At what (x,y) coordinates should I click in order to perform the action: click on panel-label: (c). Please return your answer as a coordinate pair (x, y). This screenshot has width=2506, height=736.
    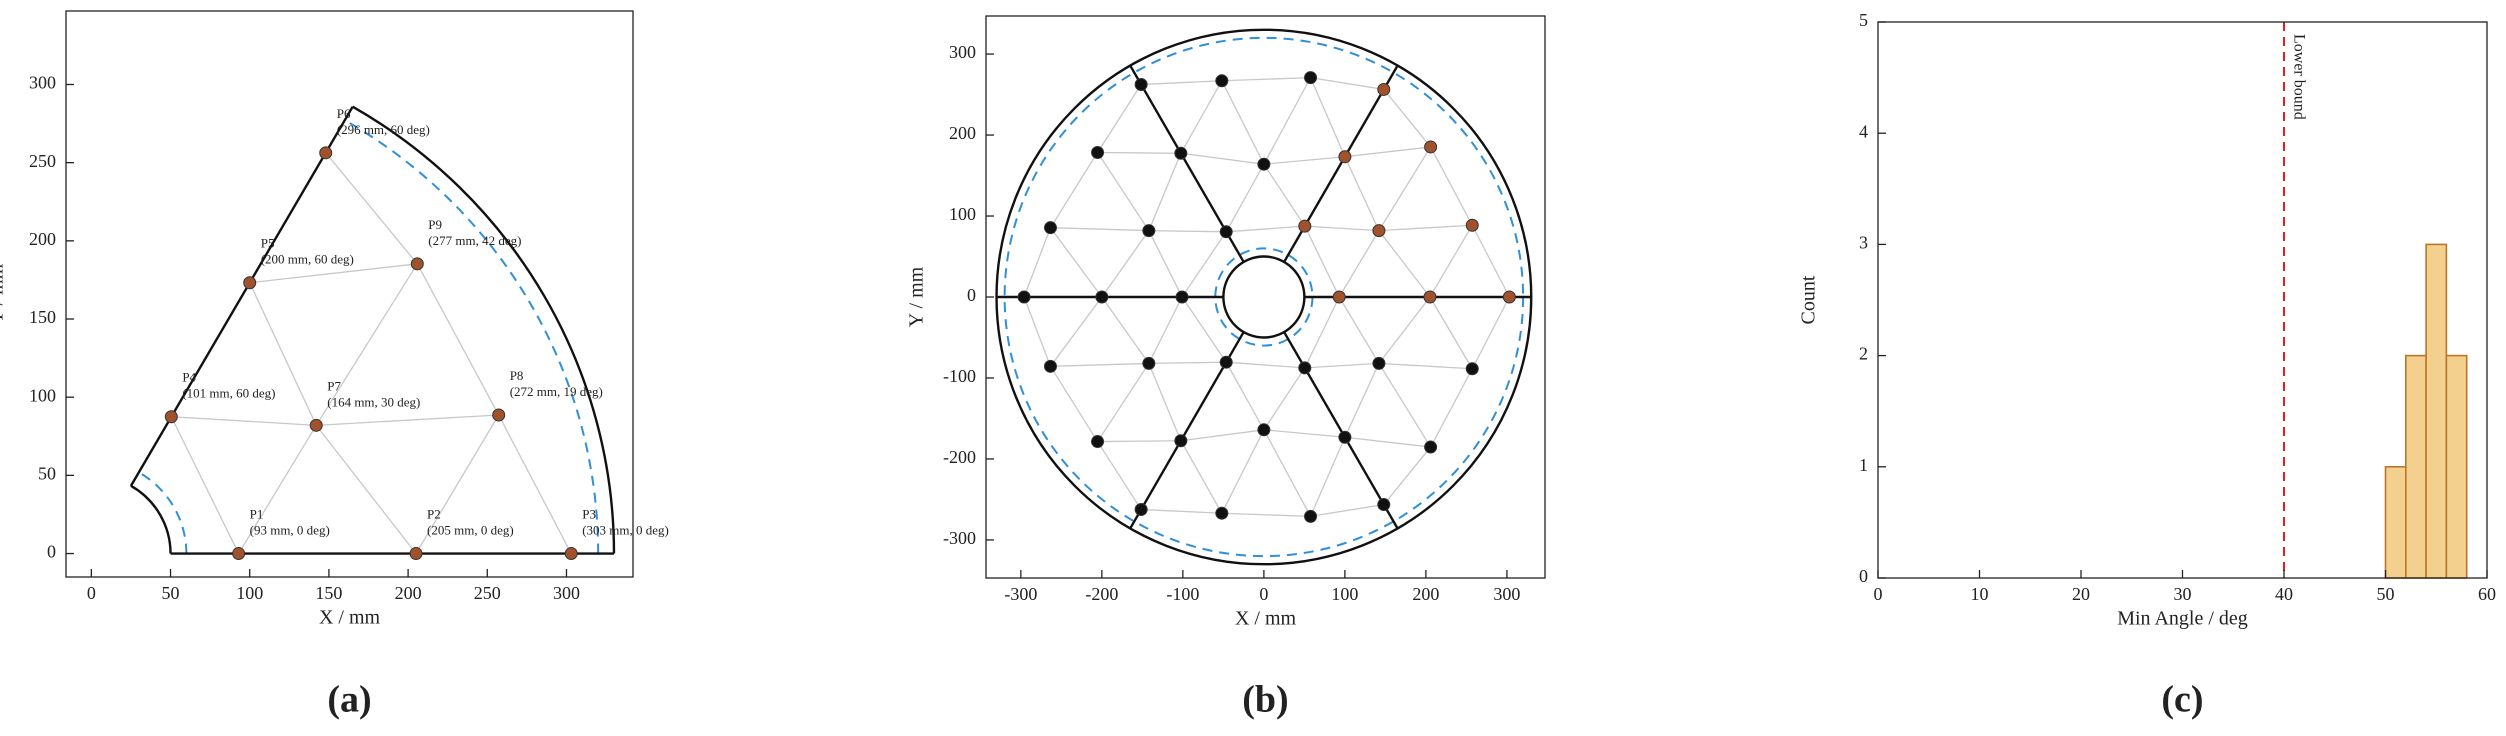
    Looking at the image, I should click on (2182, 700).